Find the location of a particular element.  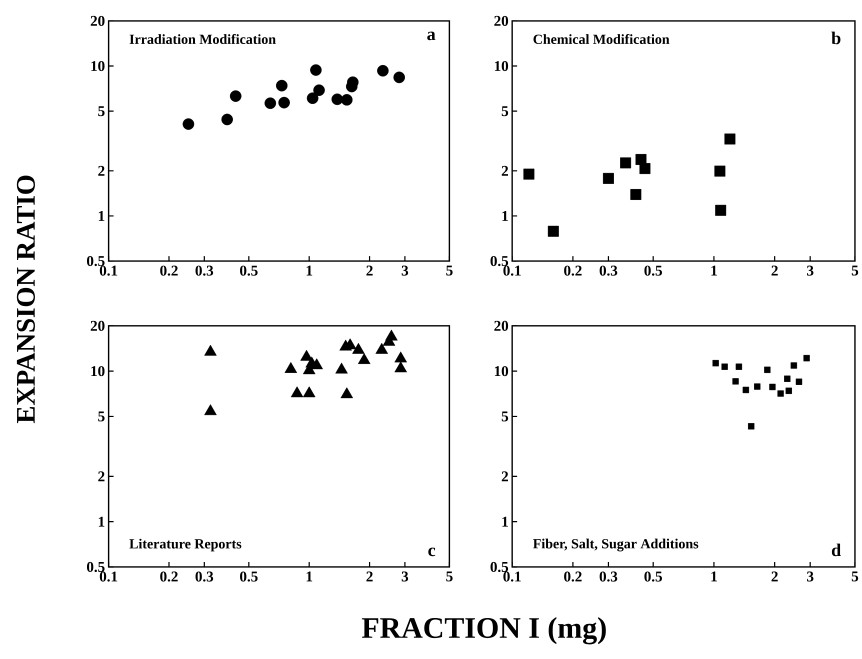

text: Chemical Modification is located at coordinates (602, 39).